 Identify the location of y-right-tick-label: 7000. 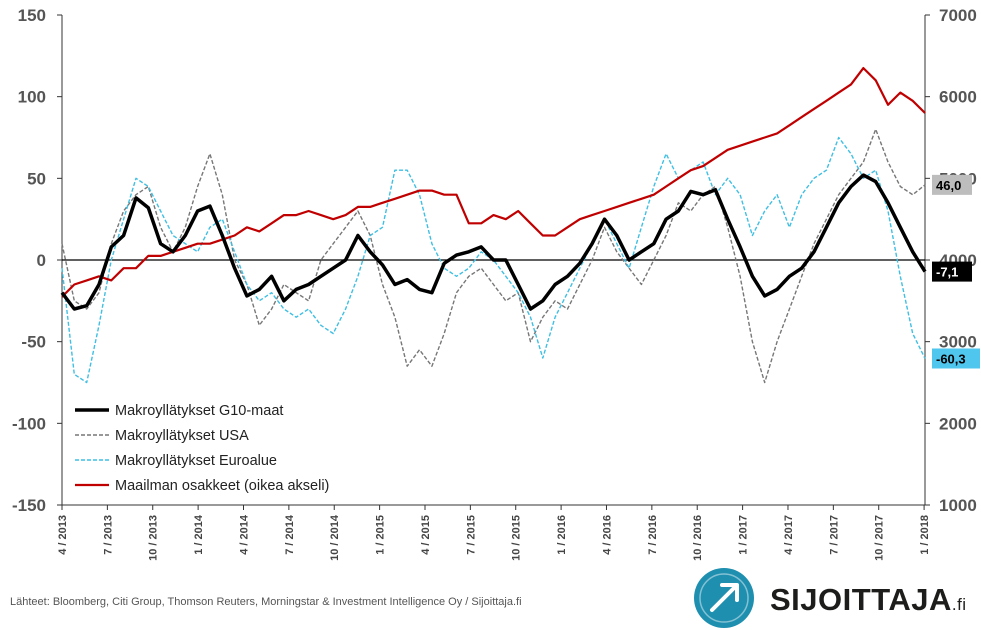
(958, 15).